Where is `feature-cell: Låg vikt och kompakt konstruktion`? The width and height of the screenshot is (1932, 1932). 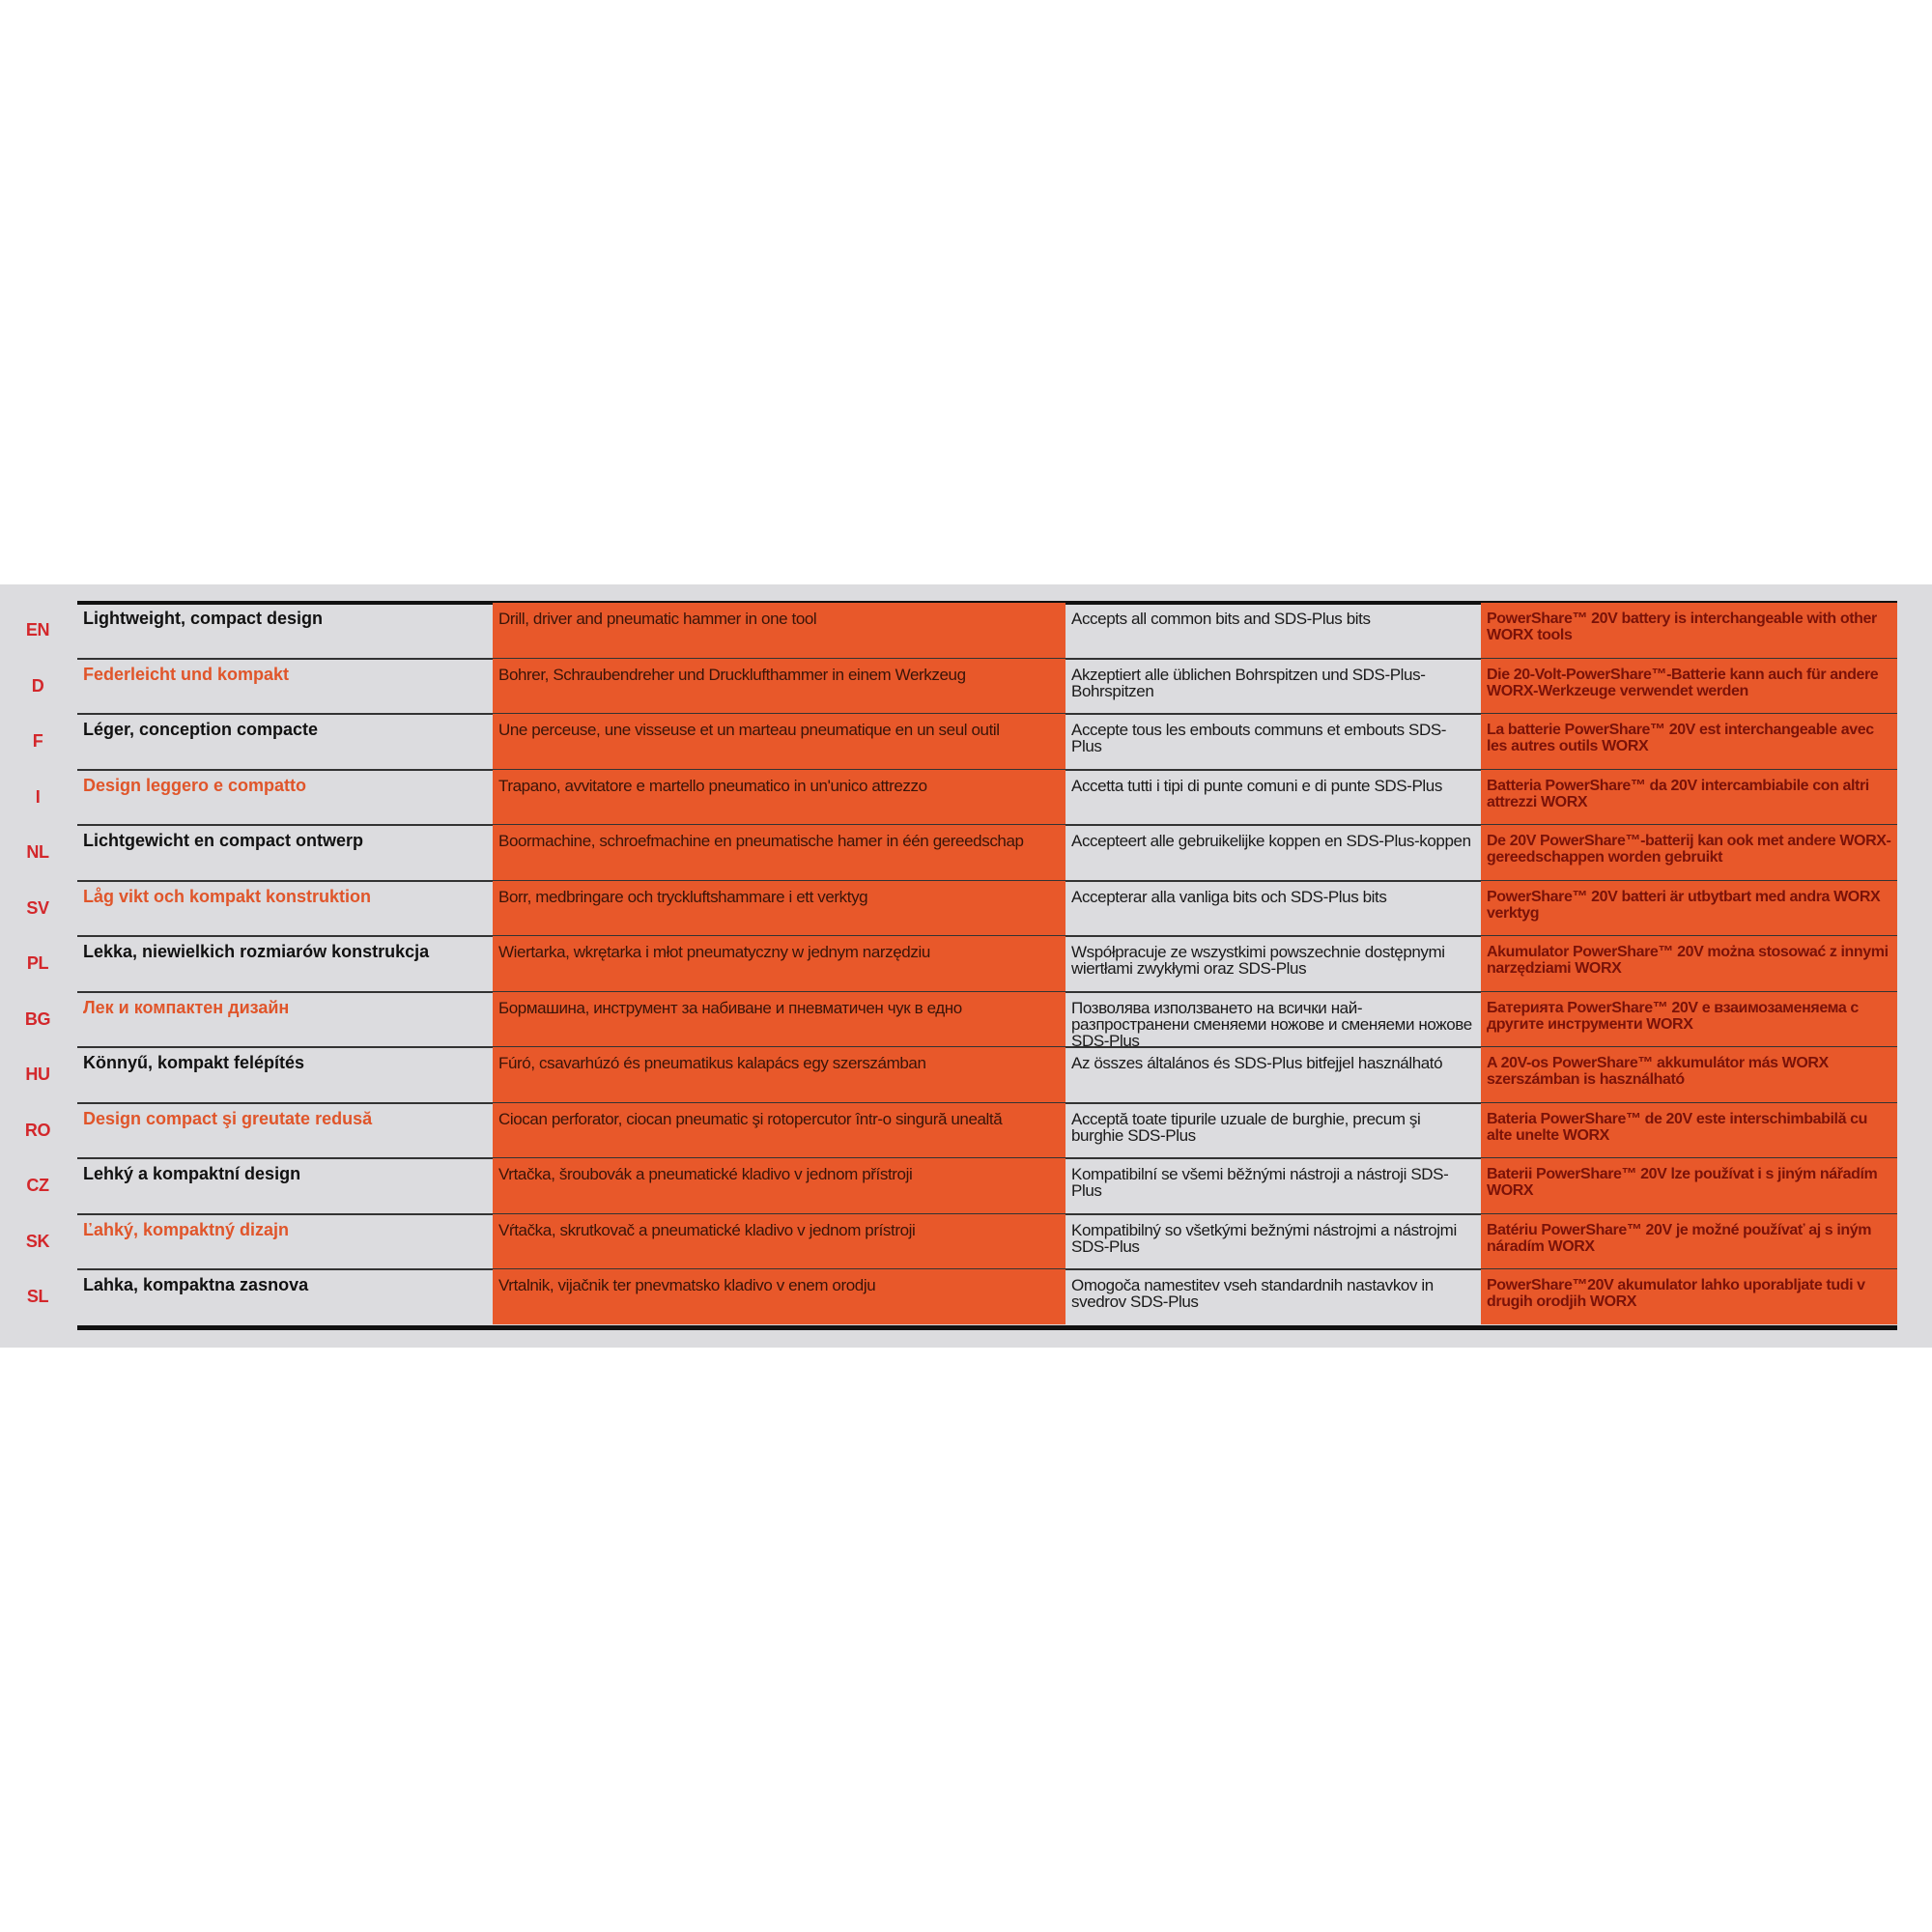
feature-cell: Låg vikt och kompakt konstruktion is located at coordinates (227, 896).